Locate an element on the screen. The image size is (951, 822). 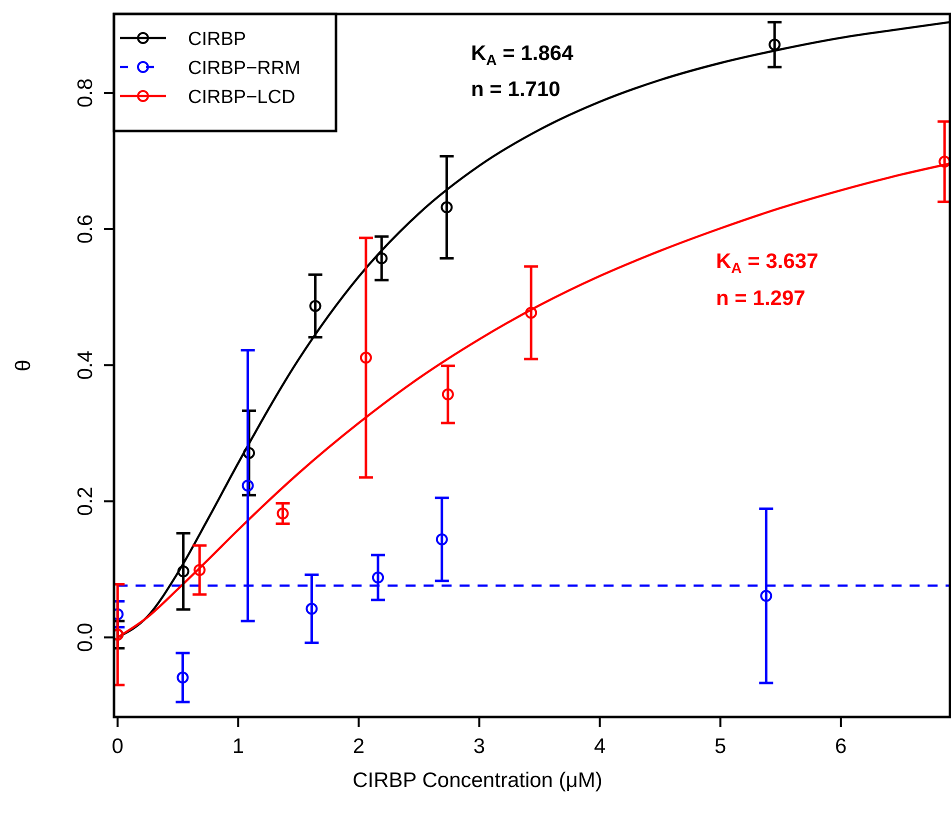
y-tick-label: 0.4 is located at coordinates (85, 365).